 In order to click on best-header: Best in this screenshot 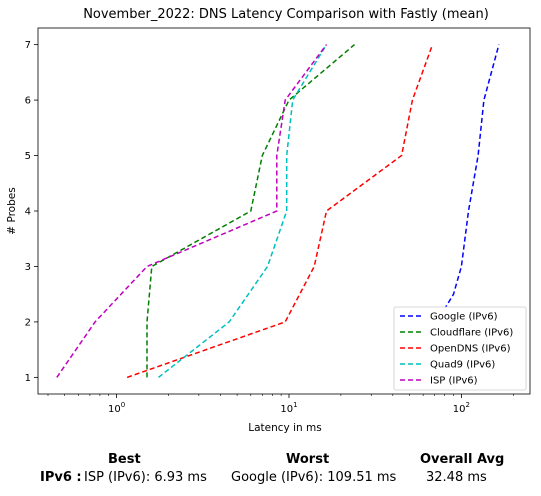, I will do `click(124, 459)`.